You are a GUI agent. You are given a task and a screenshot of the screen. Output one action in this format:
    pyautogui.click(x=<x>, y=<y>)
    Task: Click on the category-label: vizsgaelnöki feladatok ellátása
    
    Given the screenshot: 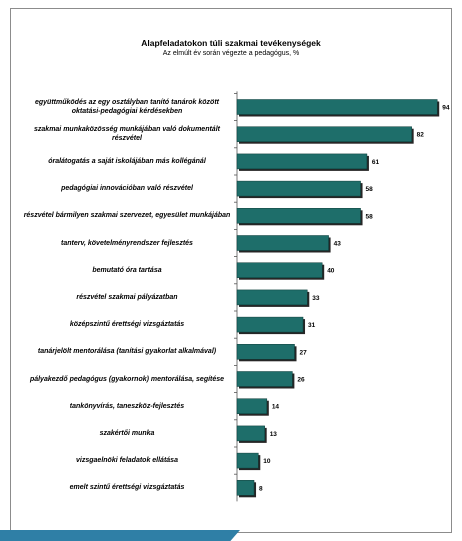 What is the action you would take?
    pyautogui.click(x=127, y=461)
    